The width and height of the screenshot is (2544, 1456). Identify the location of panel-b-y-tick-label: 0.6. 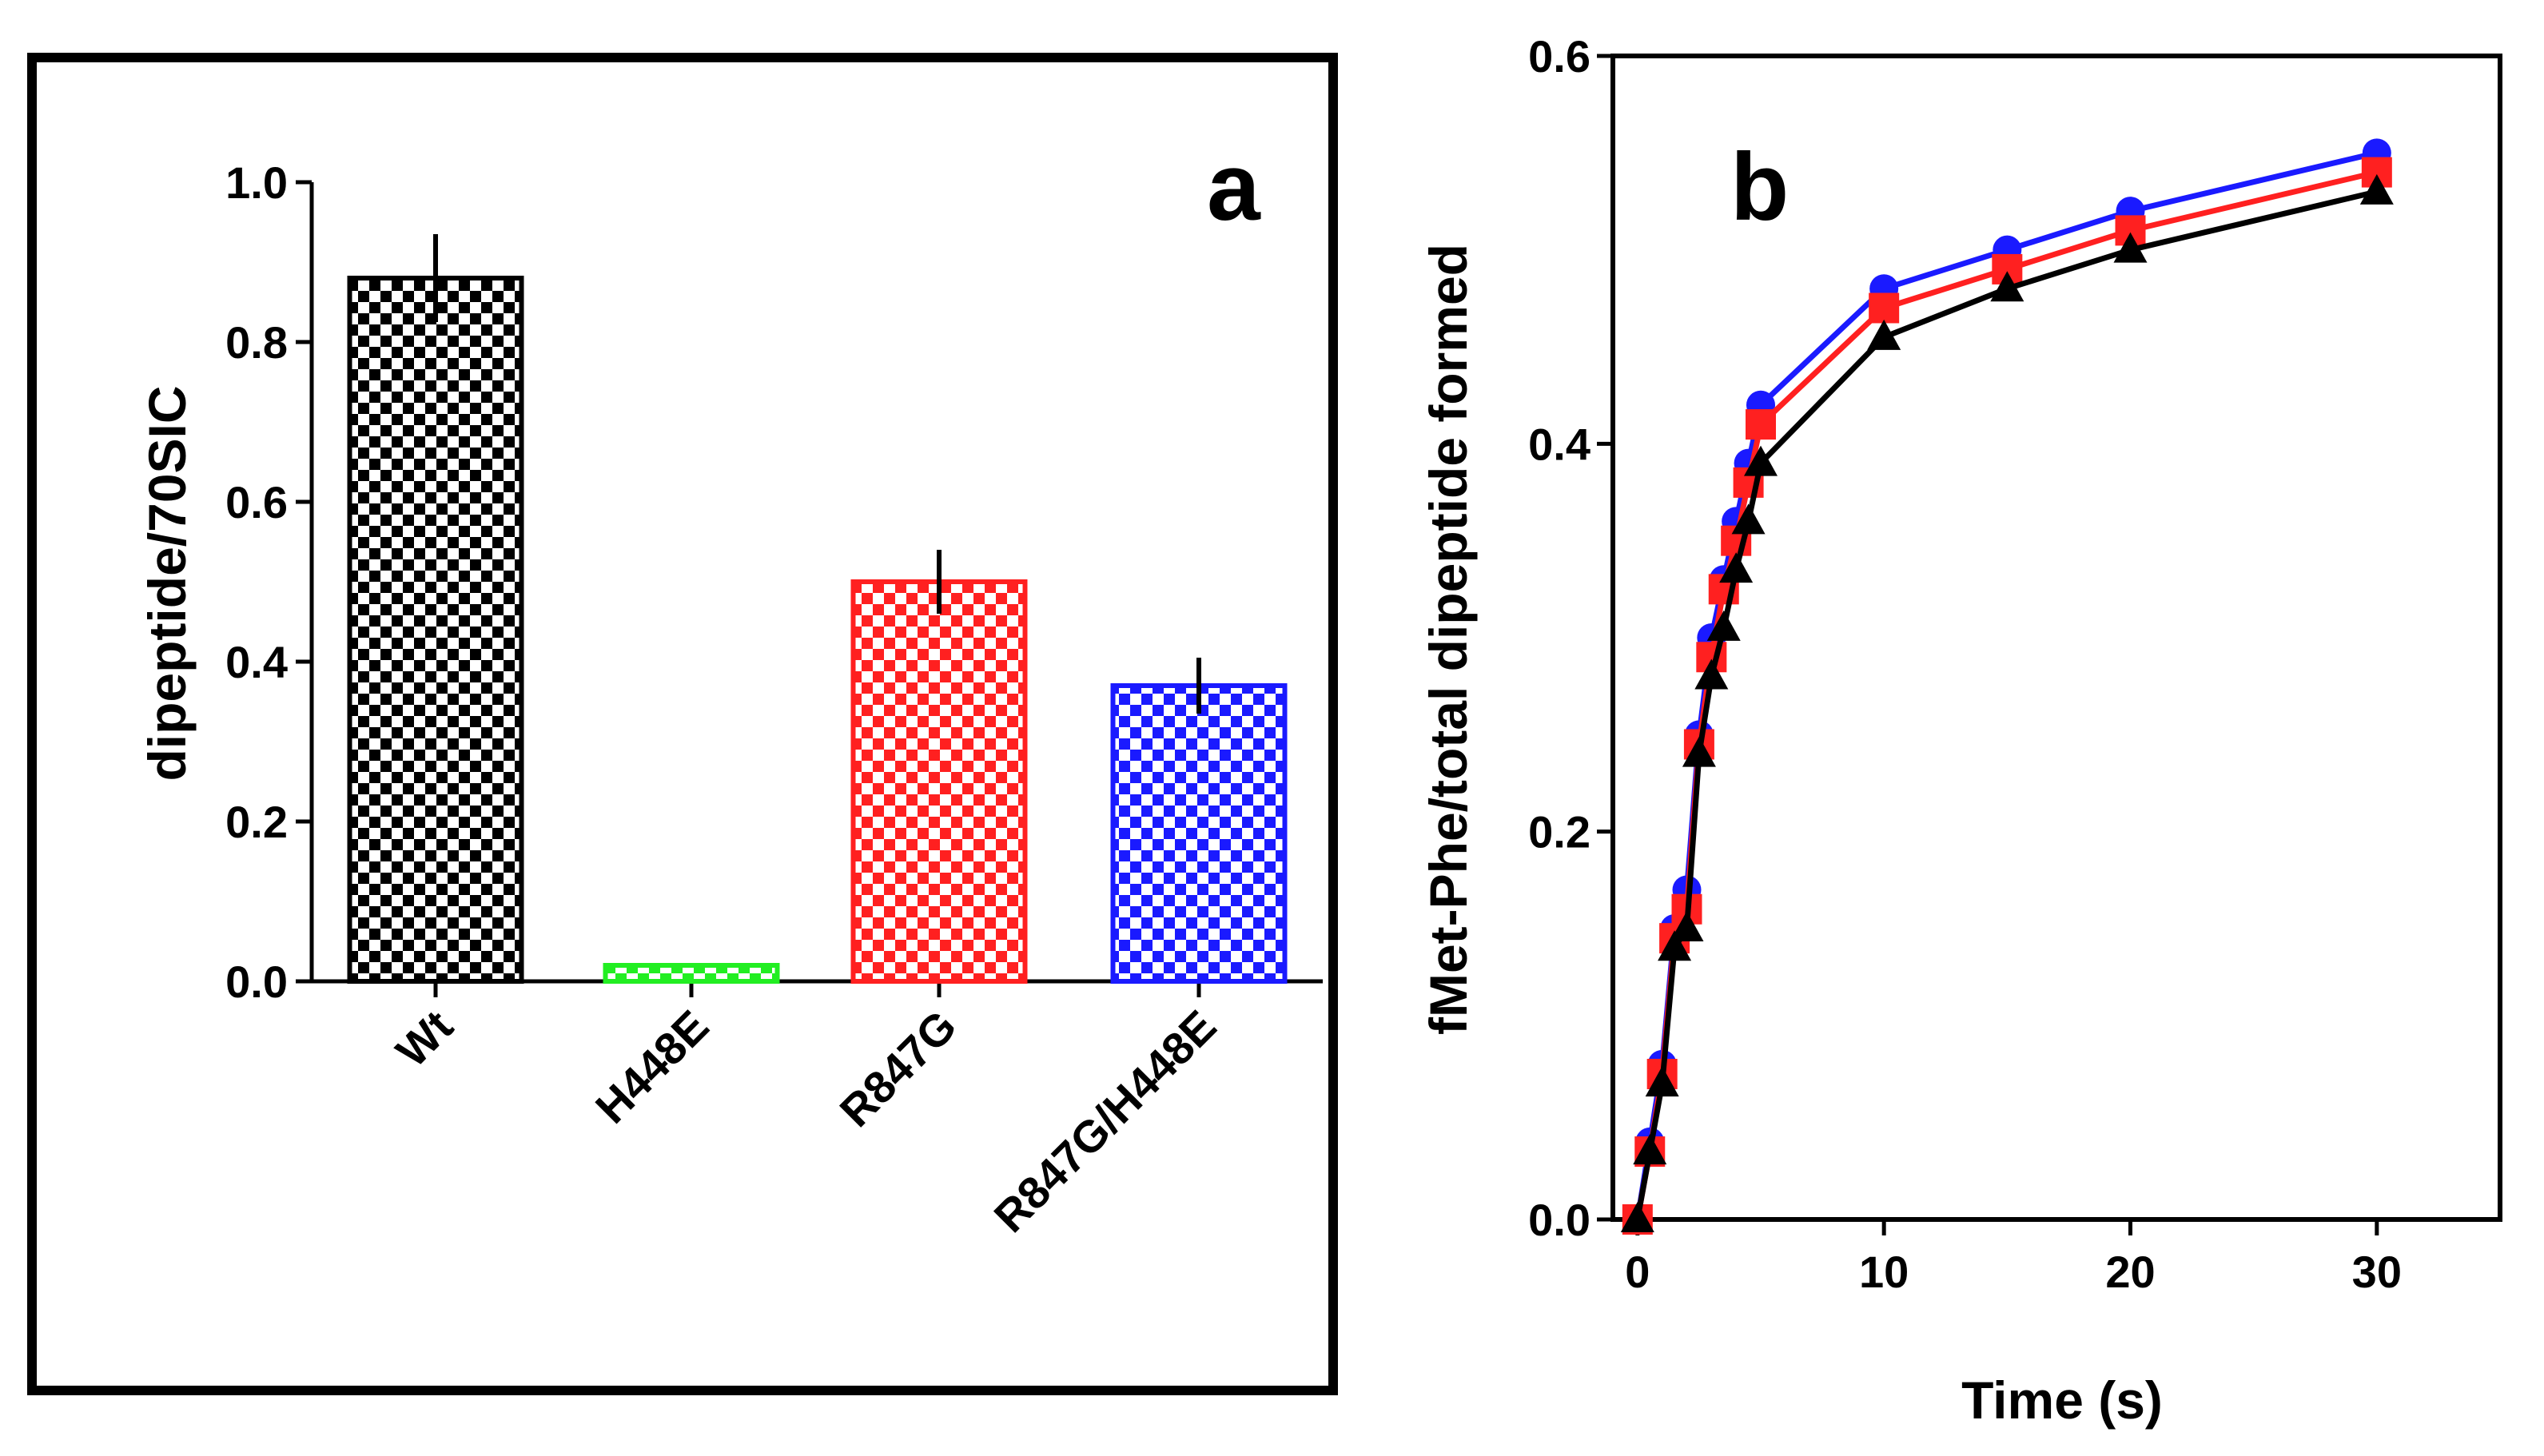
(1559, 56).